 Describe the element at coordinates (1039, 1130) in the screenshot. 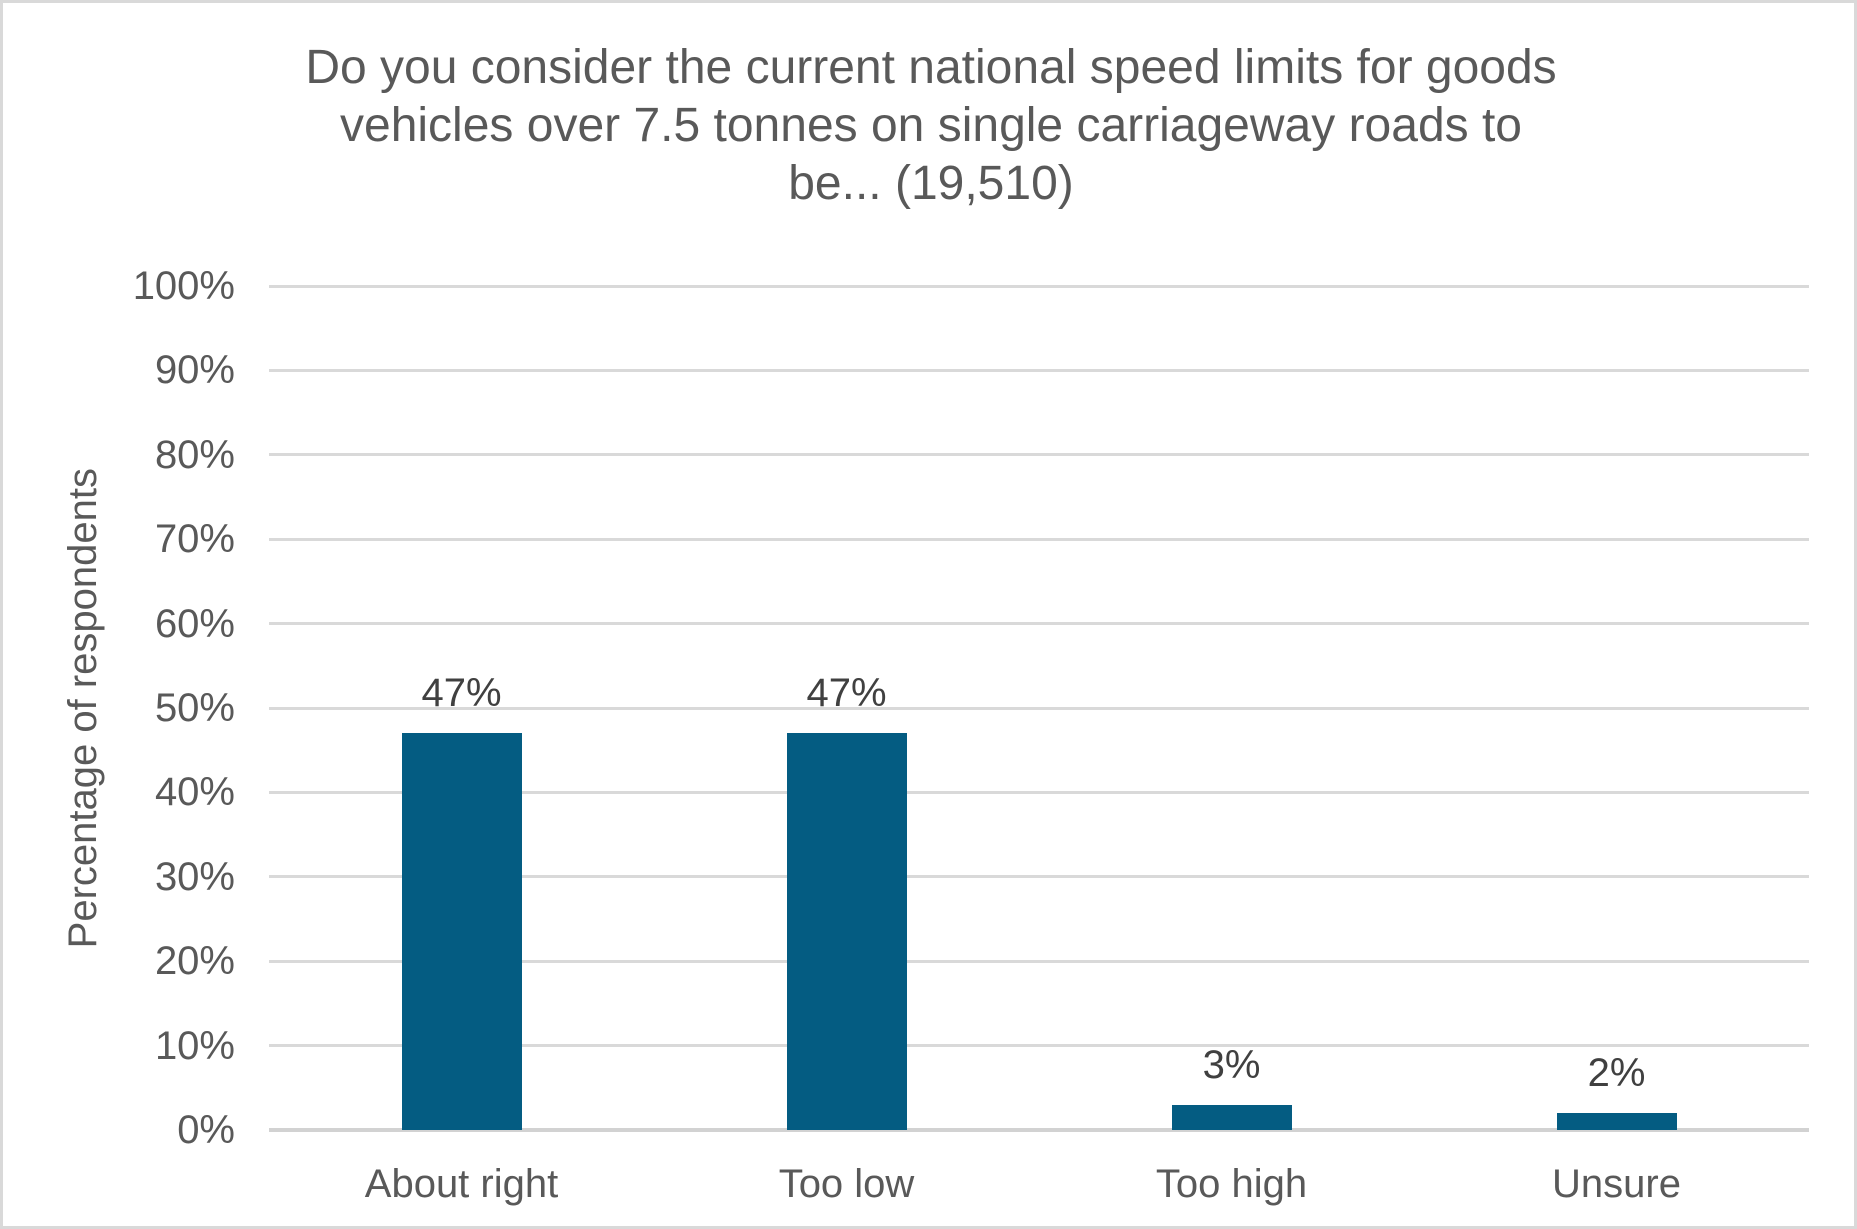

I see `x-axis-line` at that location.